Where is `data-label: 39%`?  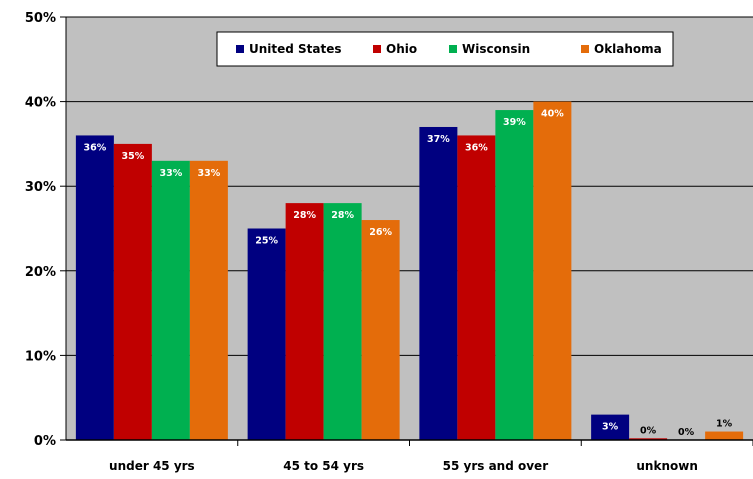
data-label: 39% is located at coordinates (514, 122).